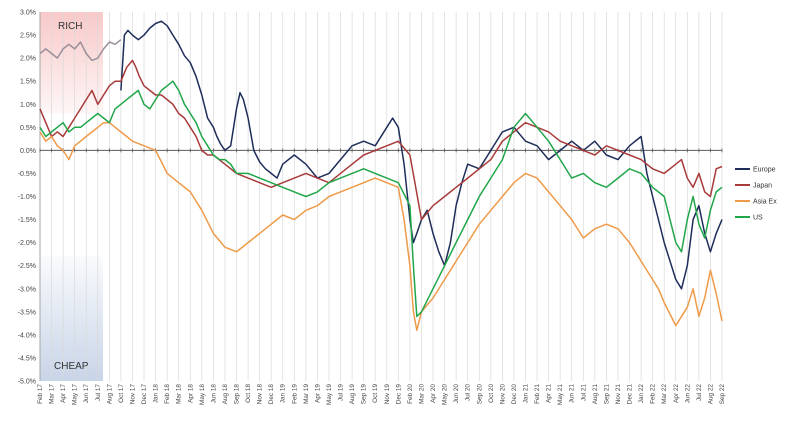 This screenshot has height=429, width=800. I want to click on x-tick-label: Oct 20, so click(491, 393).